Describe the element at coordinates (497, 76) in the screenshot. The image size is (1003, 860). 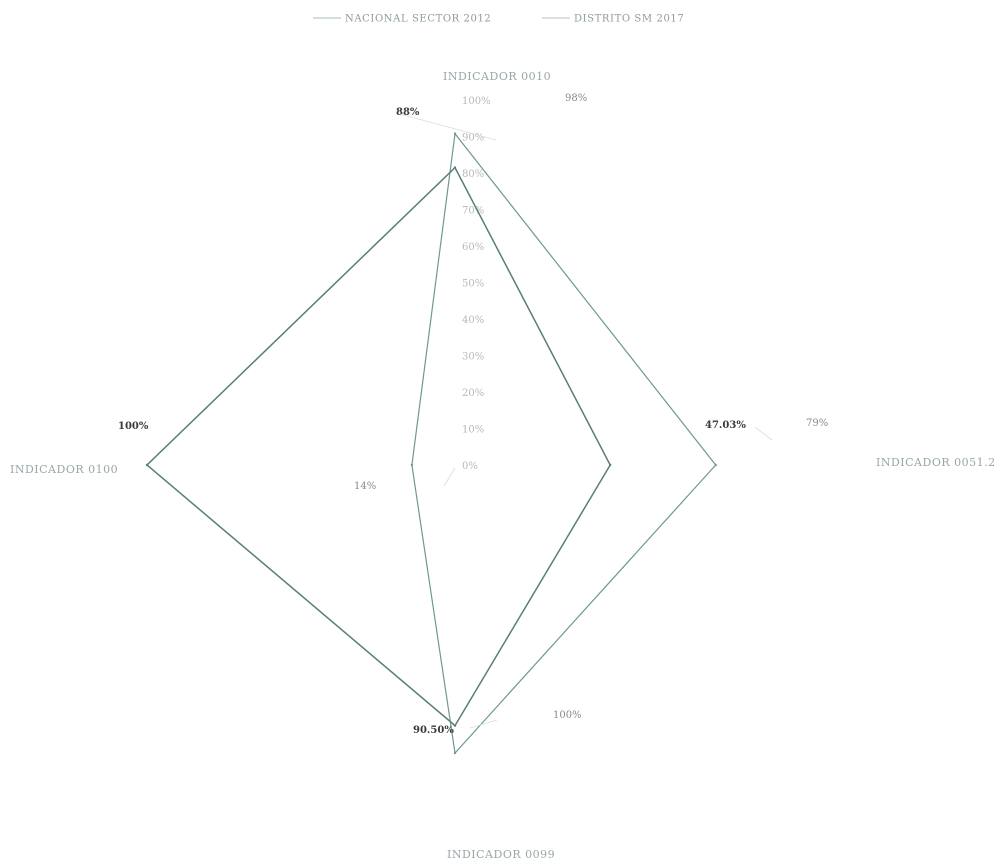
I see `axis-label: INDICADOR 0010` at that location.